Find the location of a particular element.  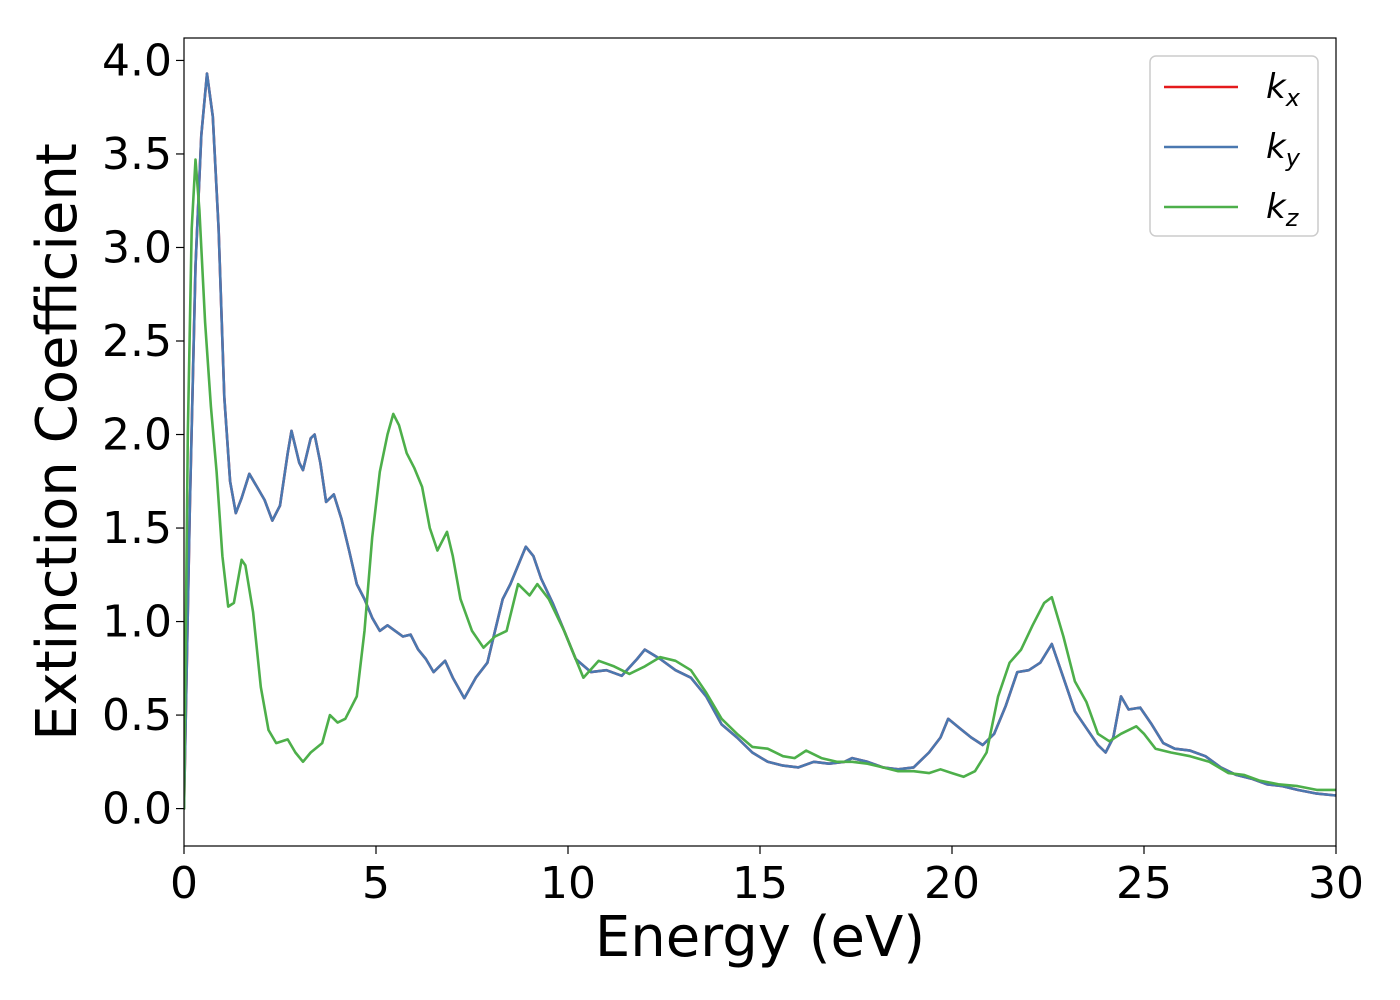

x-axis: 0 5 10 15 20 25 30 is located at coordinates (767, 877).